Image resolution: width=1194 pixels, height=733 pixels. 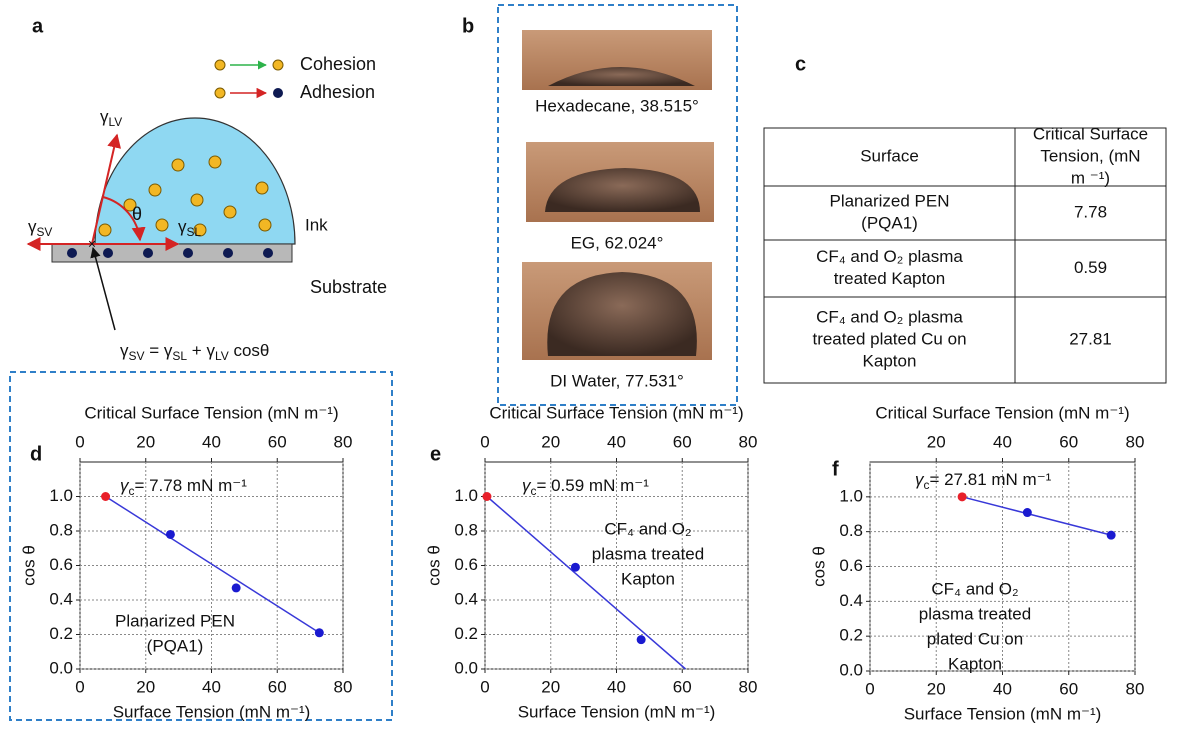 I want to click on annotation-text: = 7.78 mN m⁻¹, so click(x=190, y=486).